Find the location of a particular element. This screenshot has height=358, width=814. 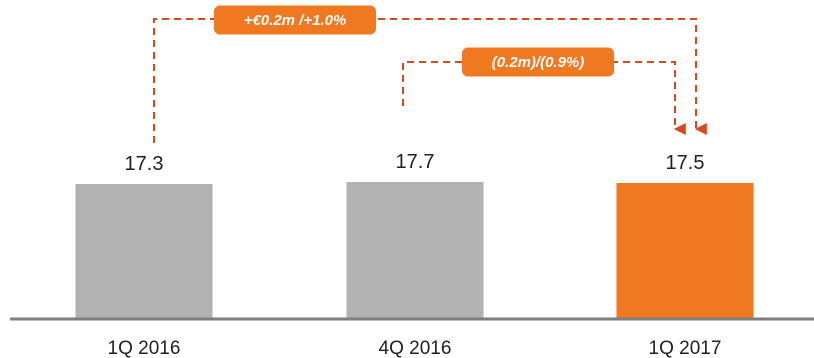

value-label: 17.5 is located at coordinates (685, 163).